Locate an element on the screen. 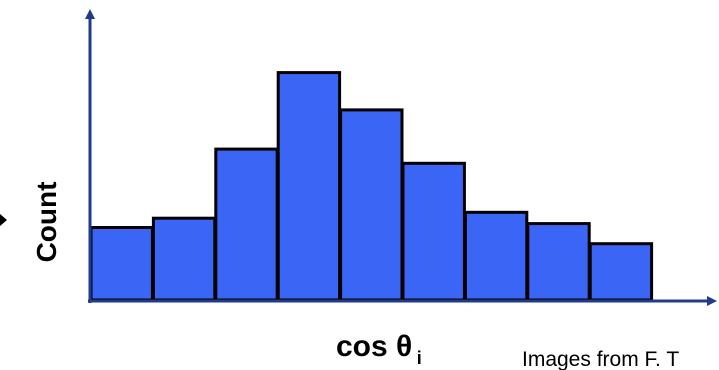  x-axis-label: cos θ i is located at coordinates (379, 349).